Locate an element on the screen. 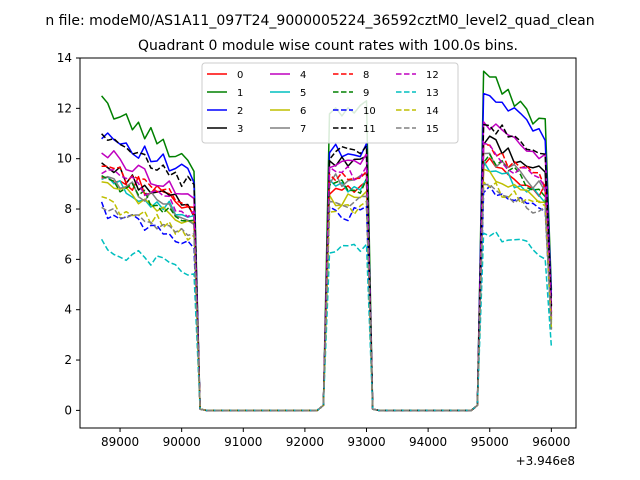 The height and width of the screenshot is (480, 640). legend-label-11: 11 is located at coordinates (369, 129).